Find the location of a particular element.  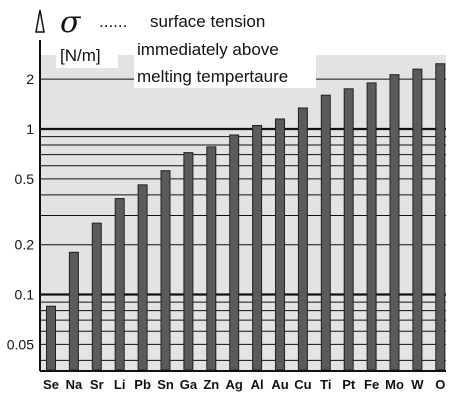

bar-Fe is located at coordinates (371, 226).